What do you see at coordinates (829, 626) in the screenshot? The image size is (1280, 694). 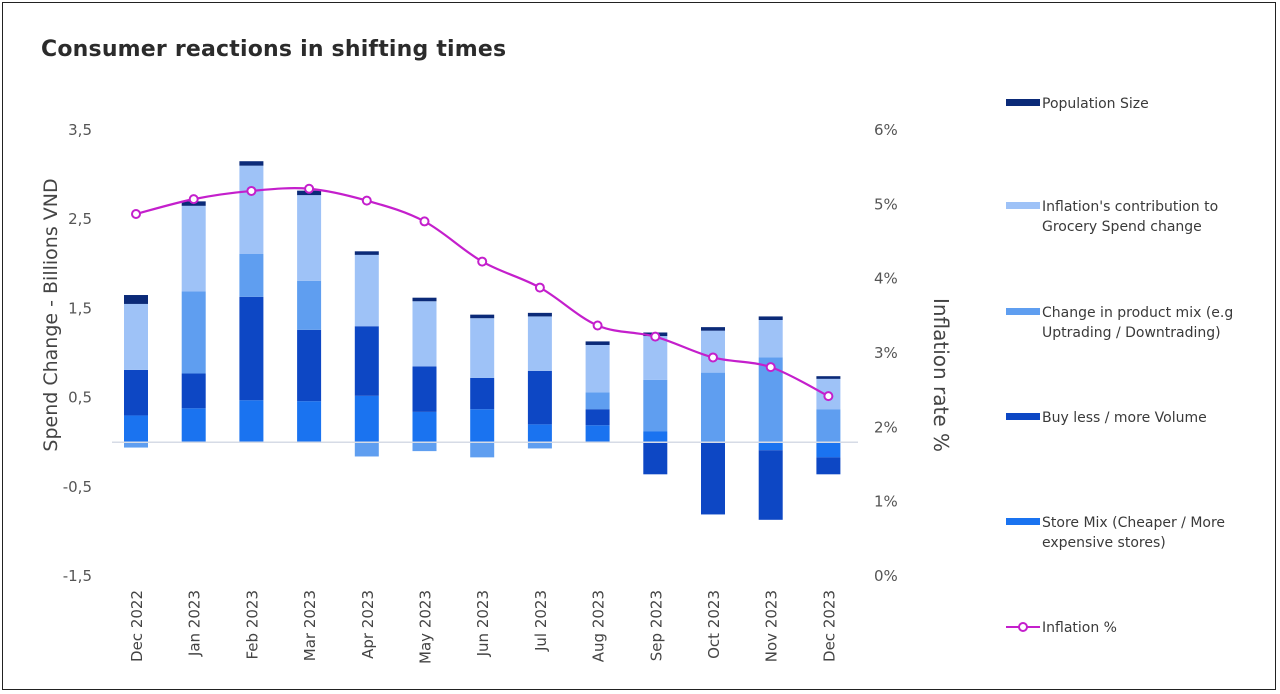 I see `x-tick-label: Dec 2023` at bounding box center [829, 626].